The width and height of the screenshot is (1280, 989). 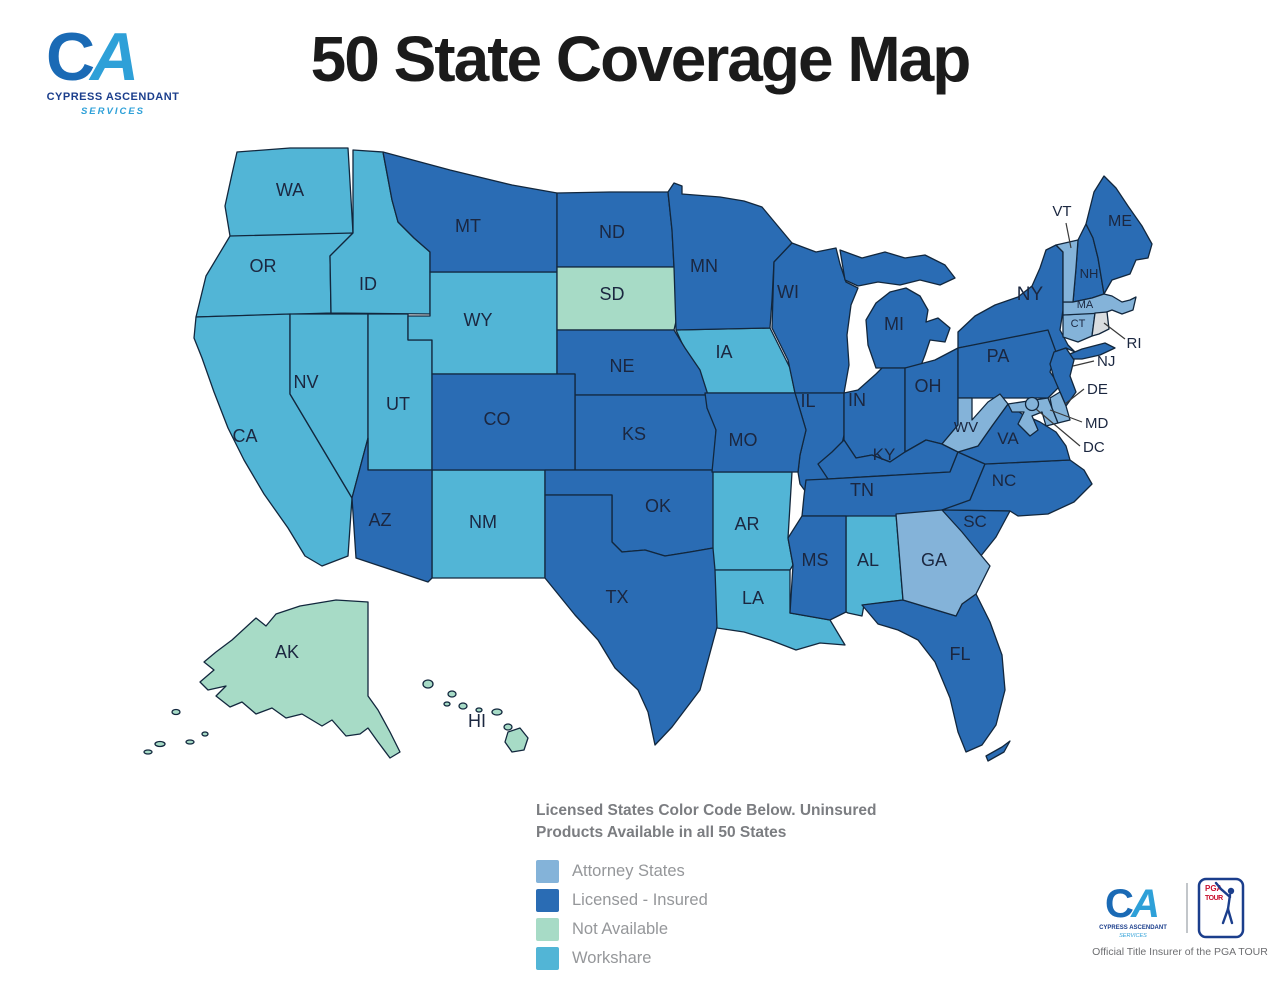 What do you see at coordinates (287, 652) in the screenshot?
I see `state-label-AK: AK` at bounding box center [287, 652].